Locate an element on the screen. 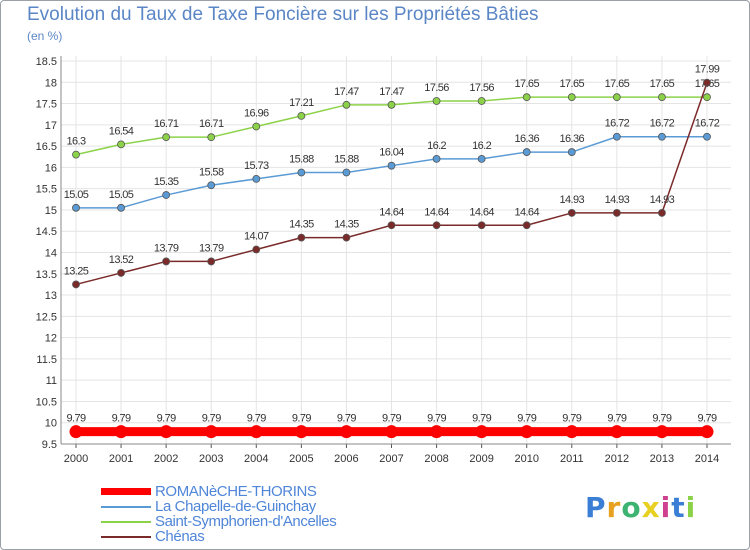 Image resolution: width=750 pixels, height=550 pixels. data-label: 17.21 is located at coordinates (301, 103).